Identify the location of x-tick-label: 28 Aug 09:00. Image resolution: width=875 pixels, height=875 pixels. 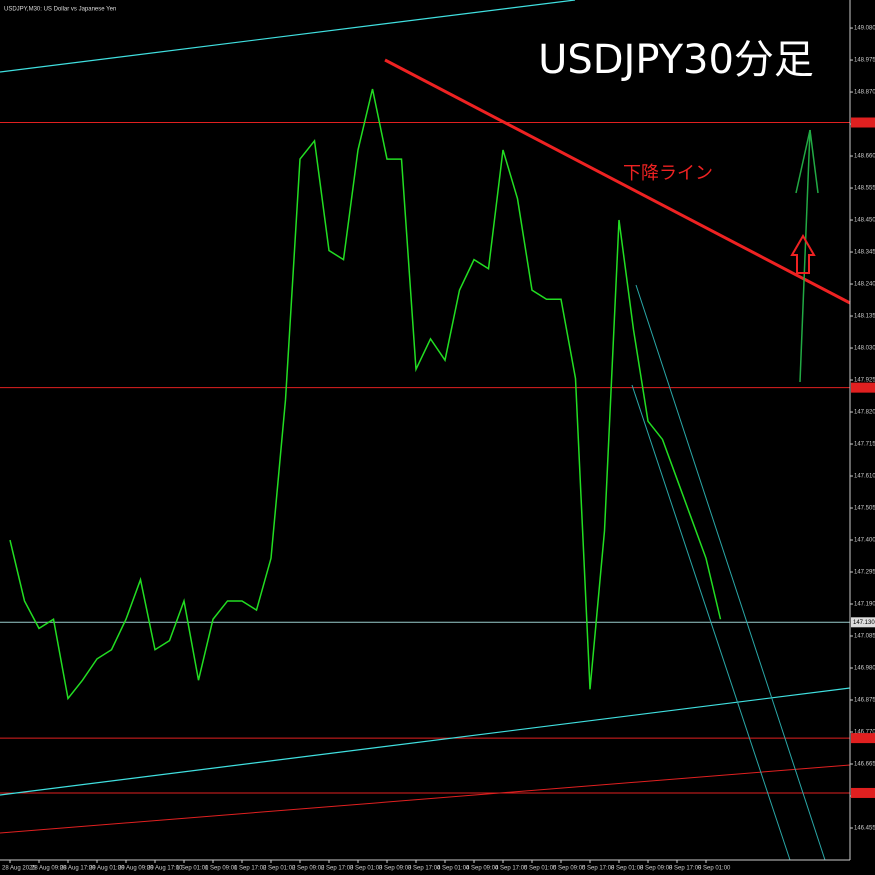
(49, 869).